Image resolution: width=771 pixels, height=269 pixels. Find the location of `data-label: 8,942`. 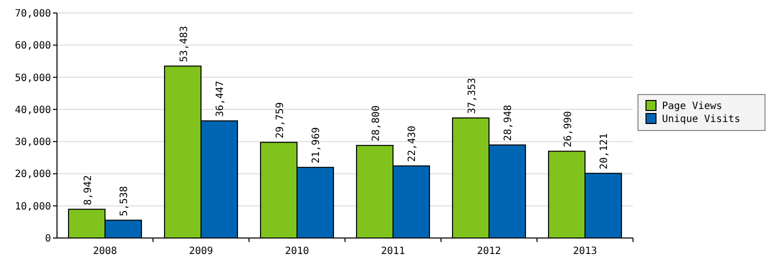

data-label: 8,942 is located at coordinates (88, 190).